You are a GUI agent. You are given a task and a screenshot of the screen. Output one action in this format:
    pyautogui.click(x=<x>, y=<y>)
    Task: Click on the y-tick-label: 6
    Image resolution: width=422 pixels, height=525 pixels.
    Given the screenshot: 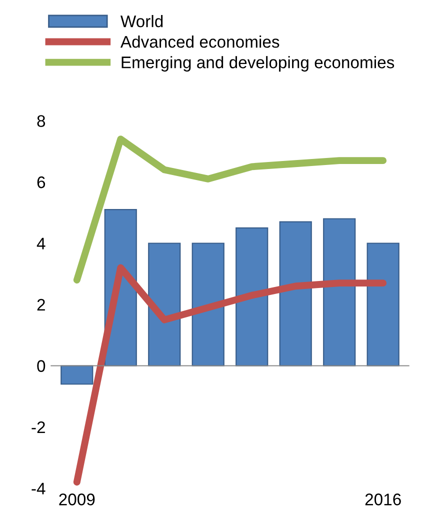 What is the action you would take?
    pyautogui.click(x=41, y=182)
    